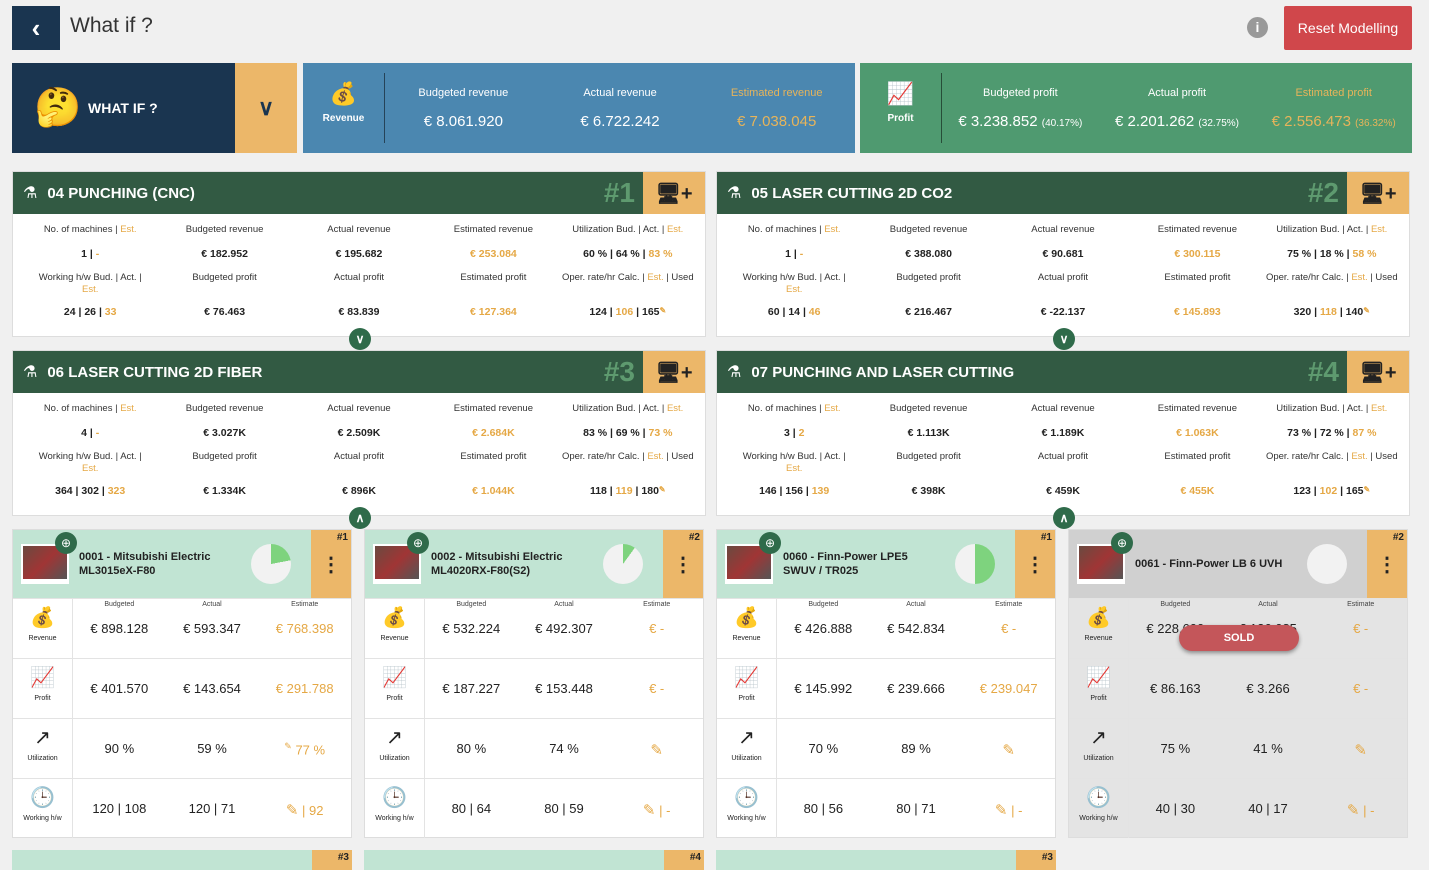 The height and width of the screenshot is (870, 1429). I want to click on actual-profit: € 83.839, so click(359, 312).